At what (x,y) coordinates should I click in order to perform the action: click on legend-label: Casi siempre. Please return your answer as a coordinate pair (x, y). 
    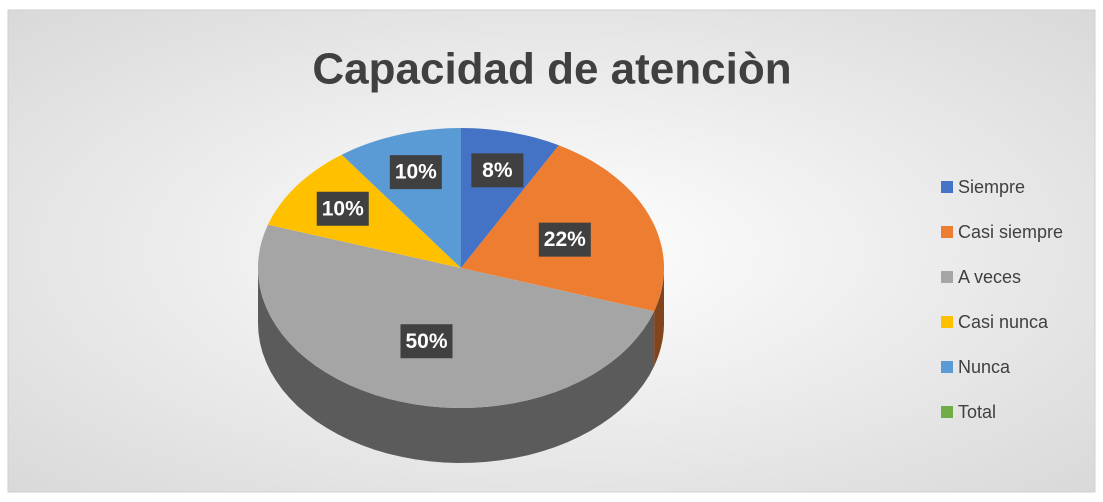
    Looking at the image, I should click on (1010, 232).